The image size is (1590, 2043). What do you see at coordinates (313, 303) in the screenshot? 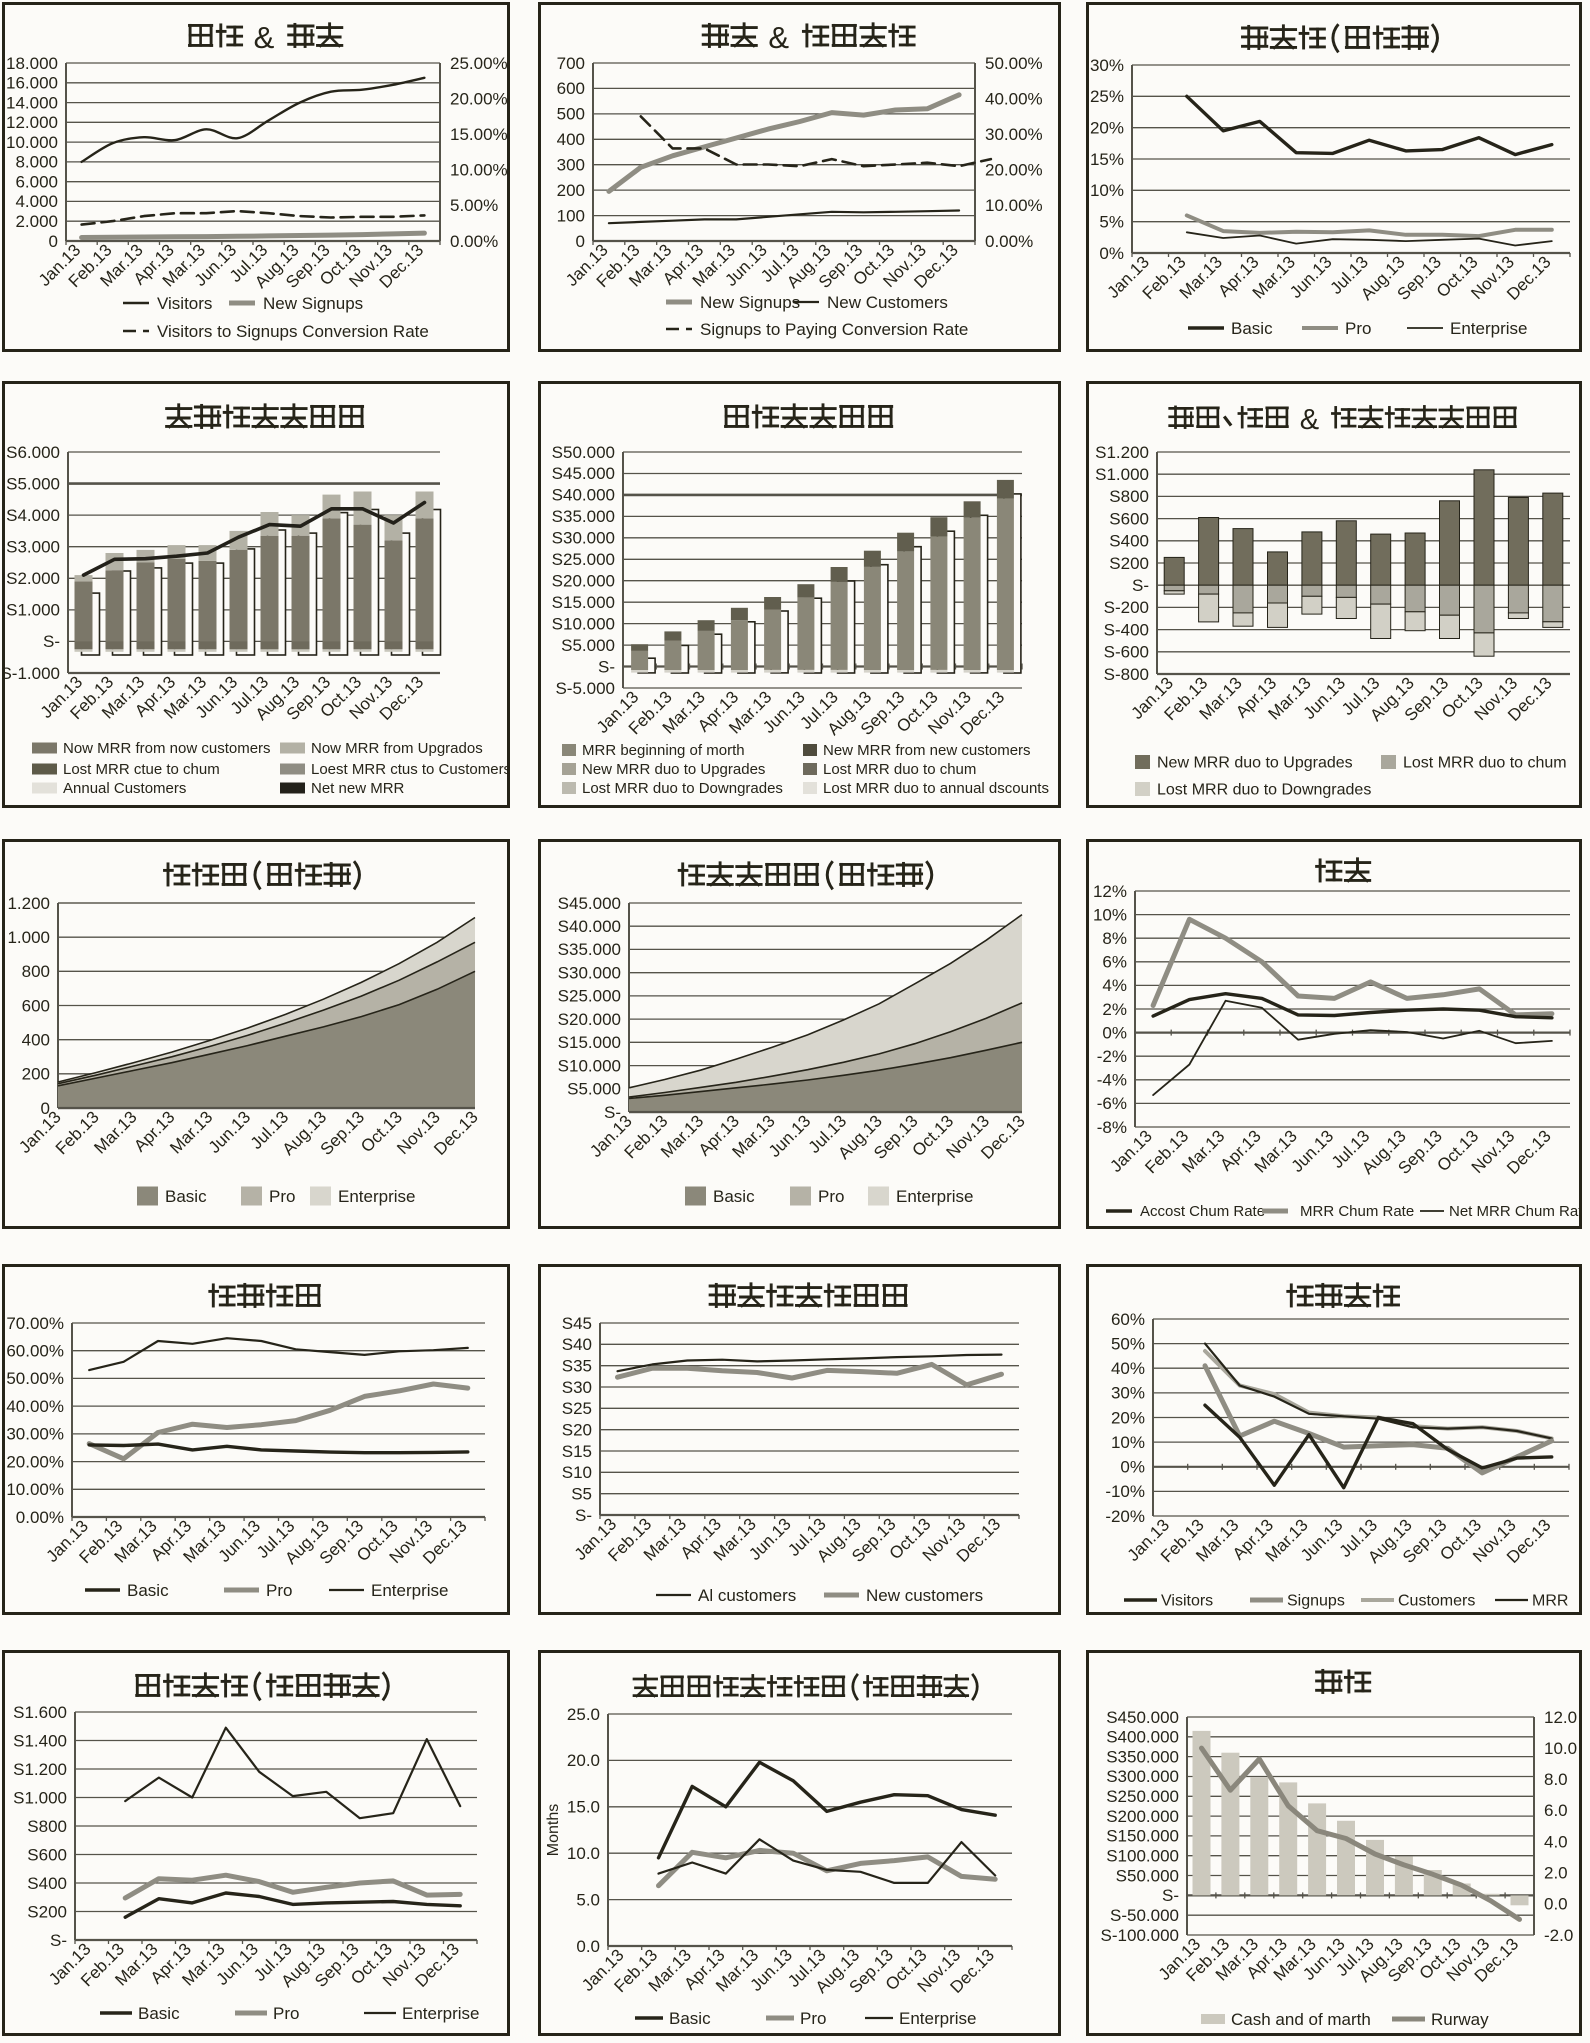
I see `svg-text: New Signups` at bounding box center [313, 303].